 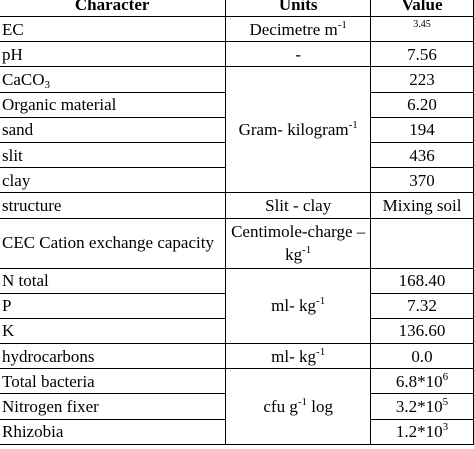 What do you see at coordinates (422, 180) in the screenshot?
I see `value-clay: 370` at bounding box center [422, 180].